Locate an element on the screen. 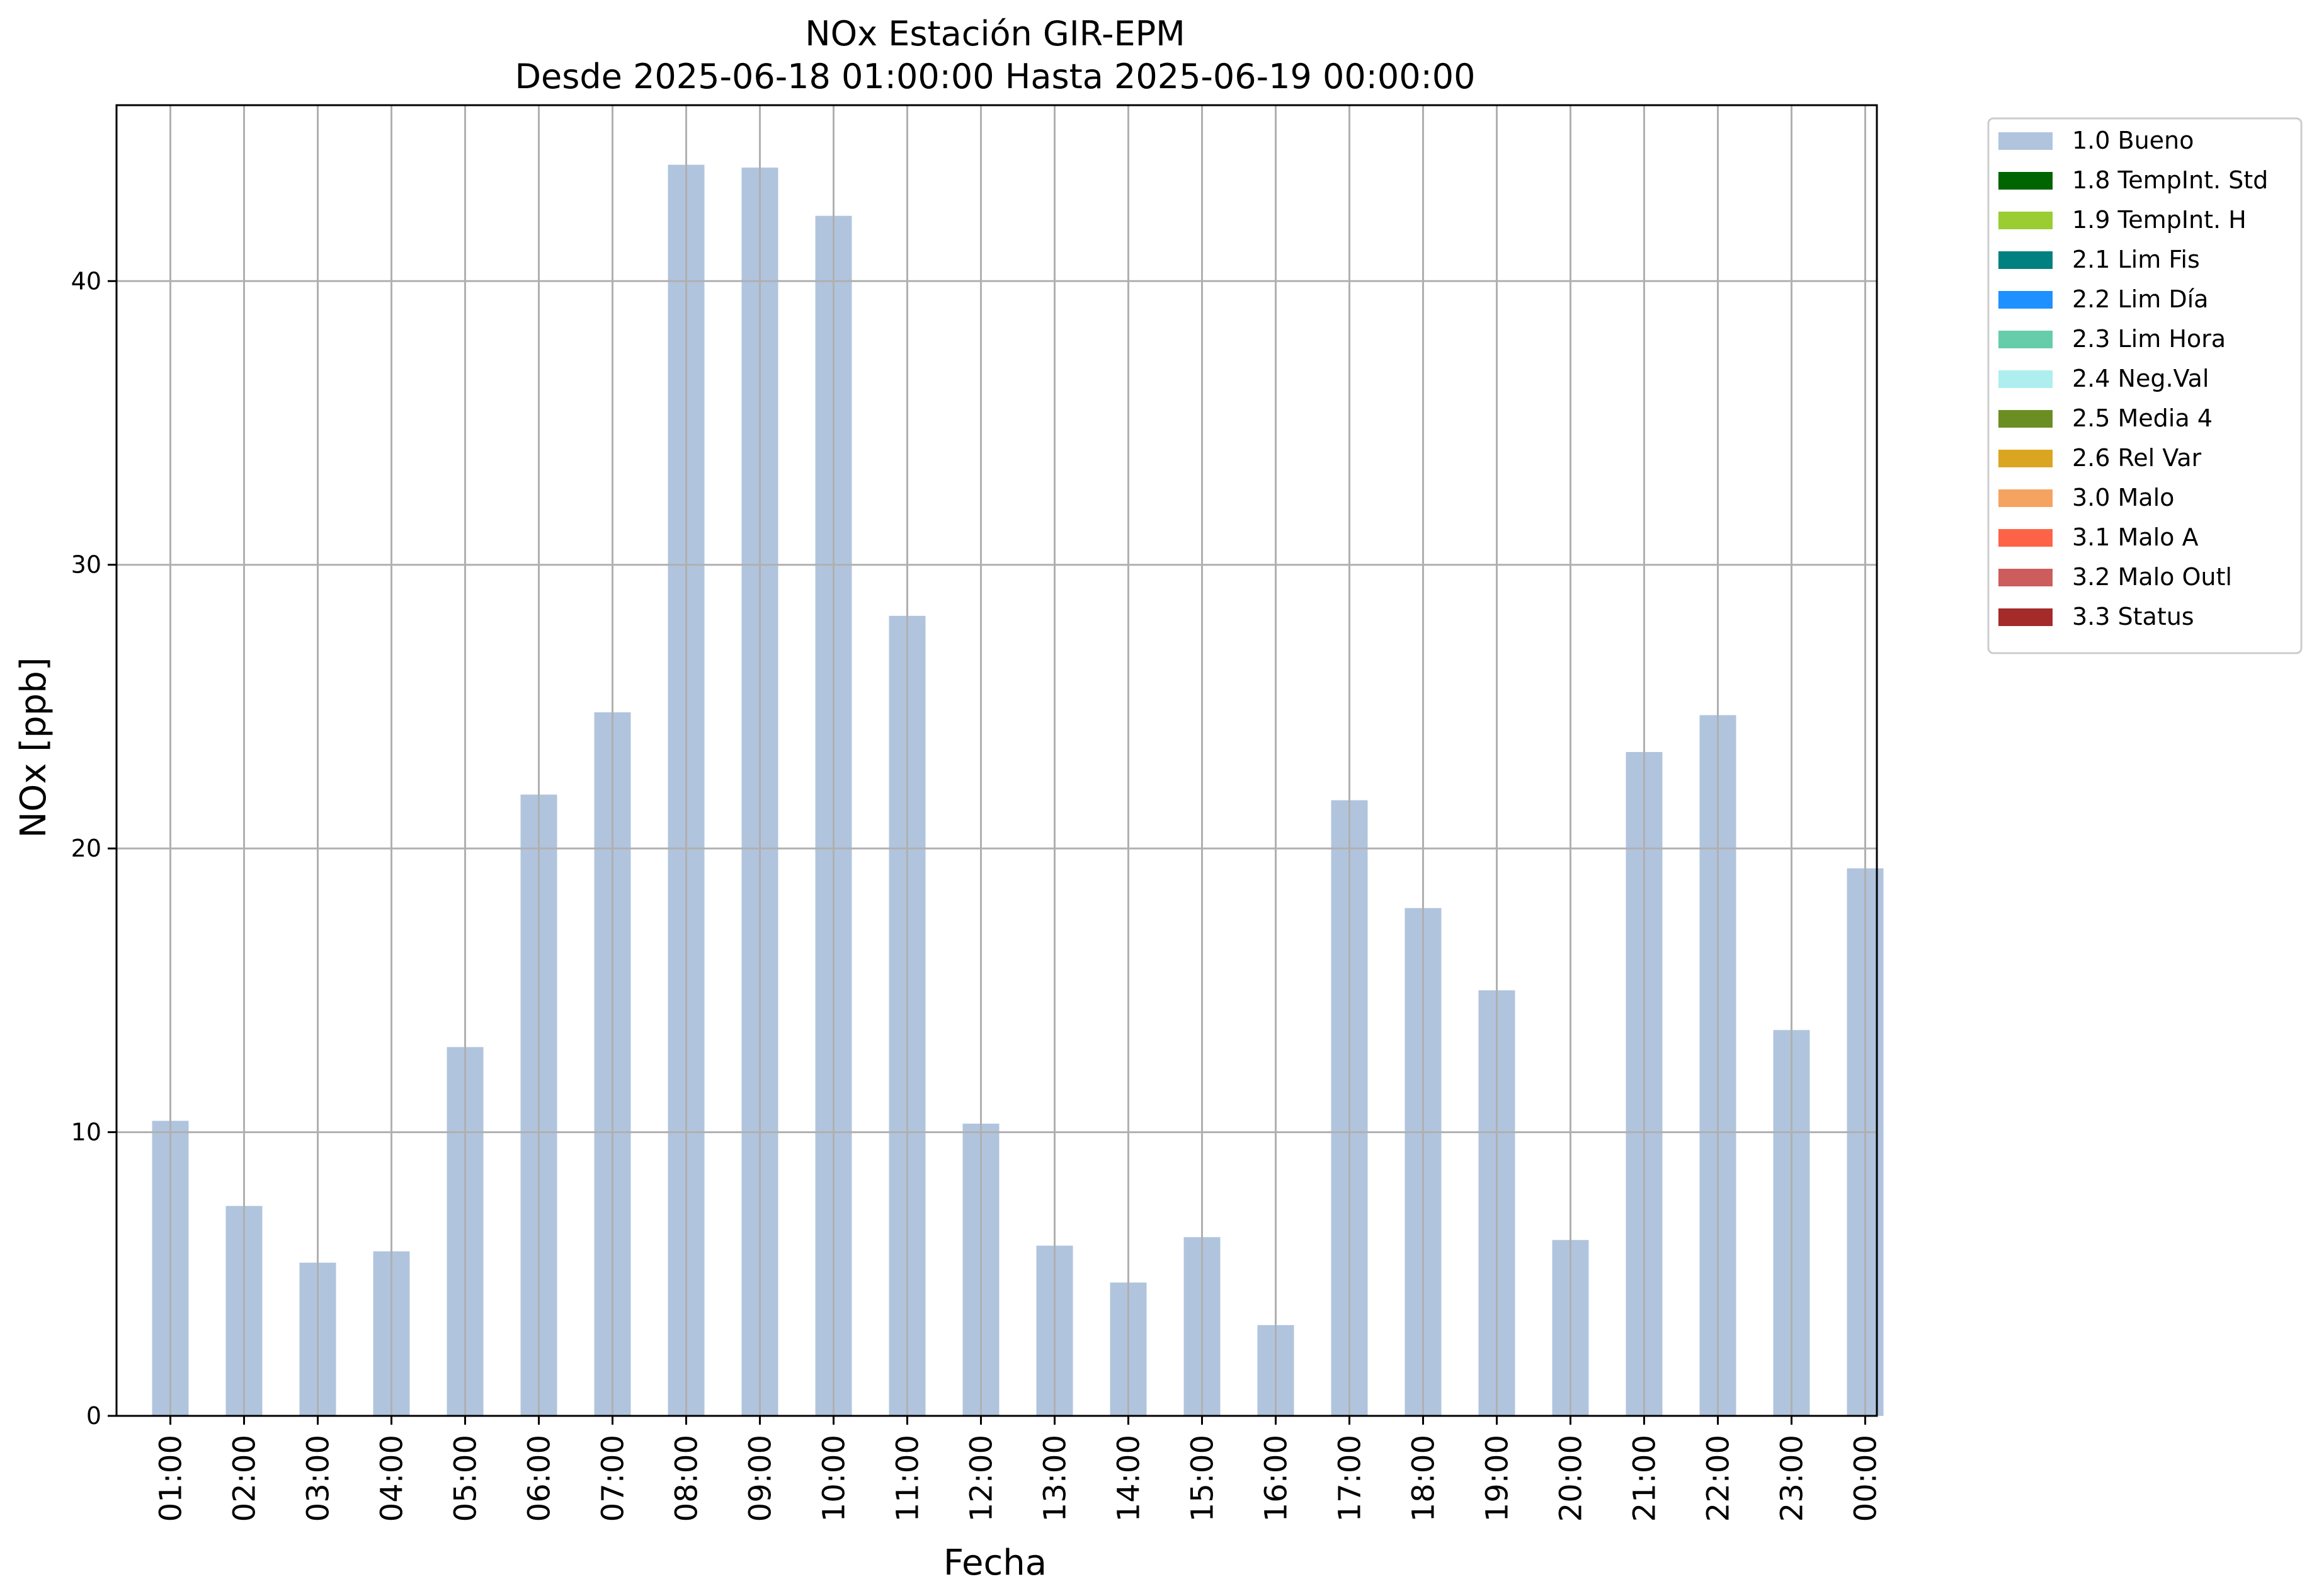 Image resolution: width=2319 pixels, height=1596 pixels. legend-label: 2.2 Lim Día is located at coordinates (2140, 299).